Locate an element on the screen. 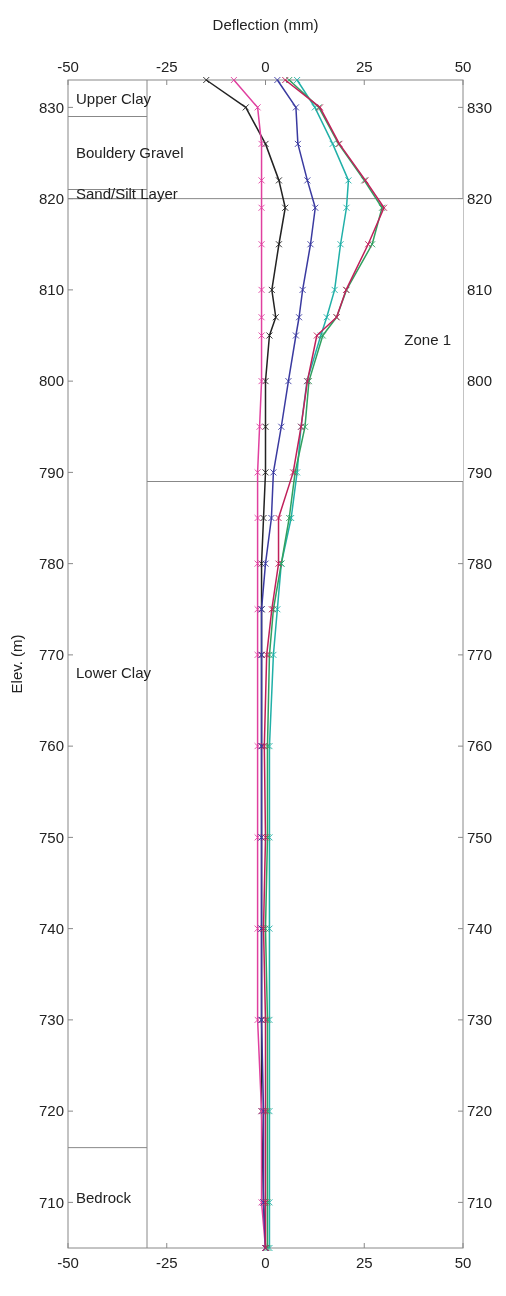 The image size is (506, 1296). annotation: Upper Clay is located at coordinates (114, 98).